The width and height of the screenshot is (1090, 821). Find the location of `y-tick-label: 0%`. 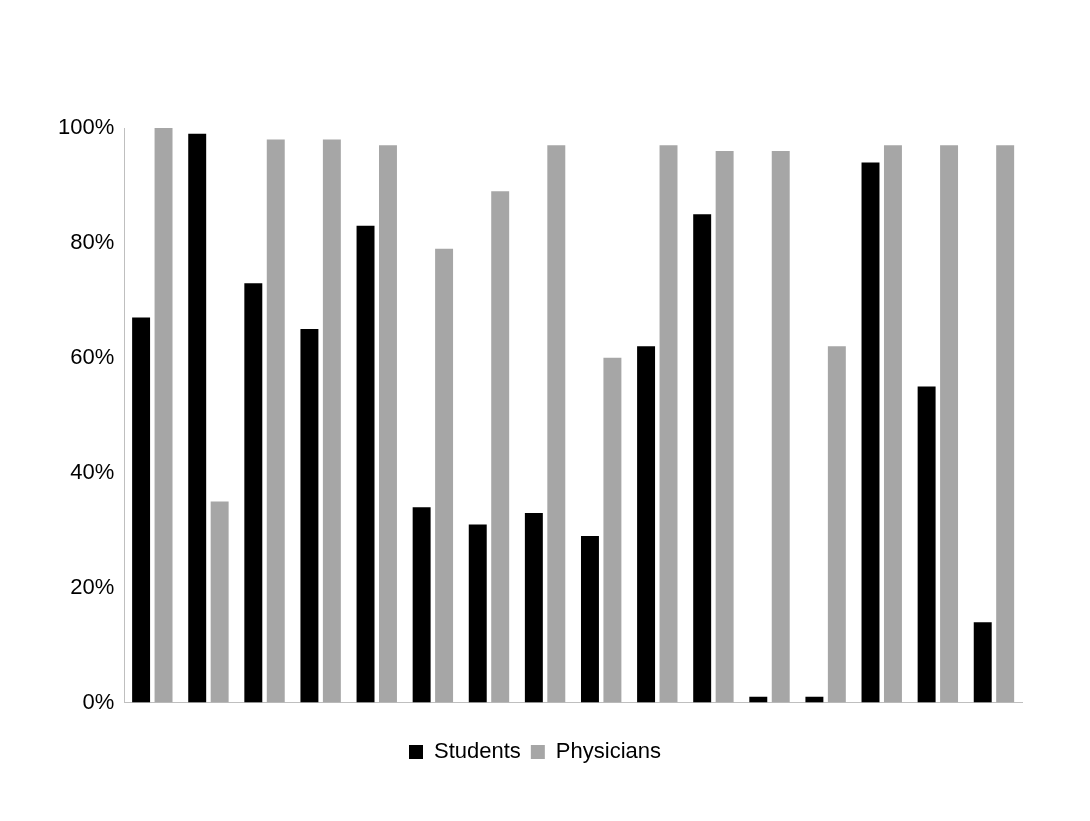

y-tick-label: 0% is located at coordinates (98, 701).